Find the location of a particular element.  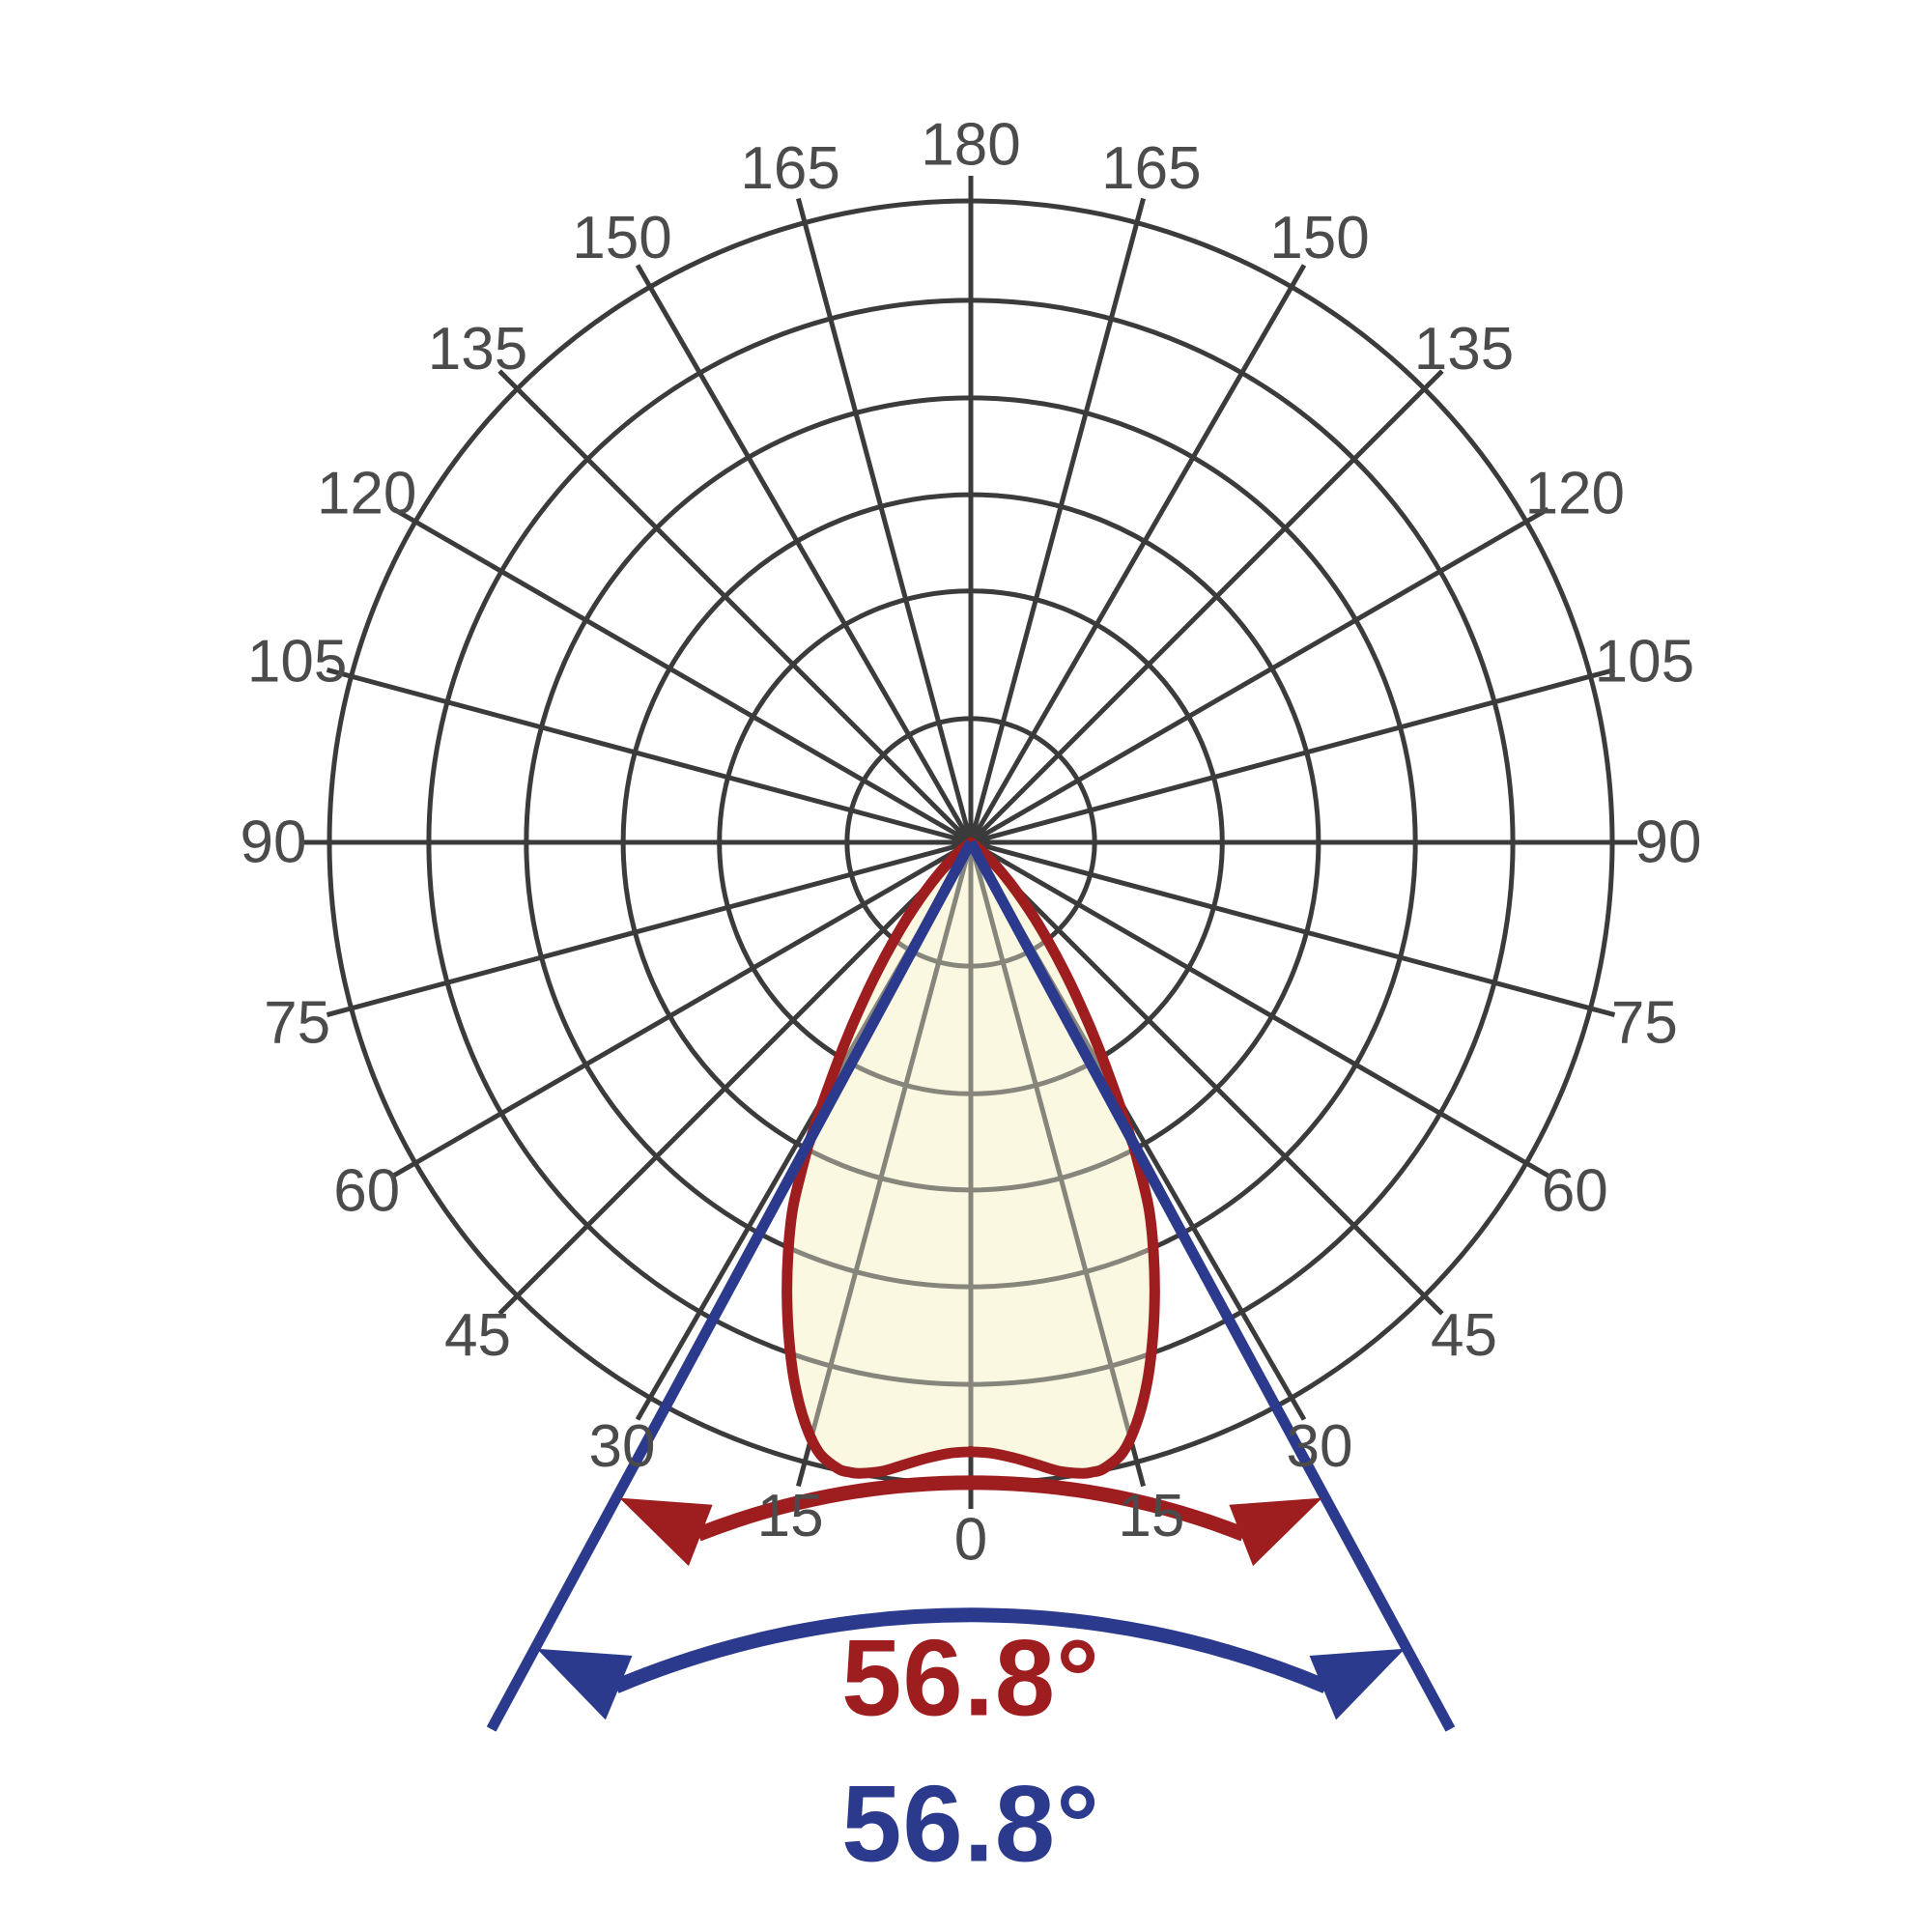

angle-label-135-right: 135 is located at coordinates (1464, 349).